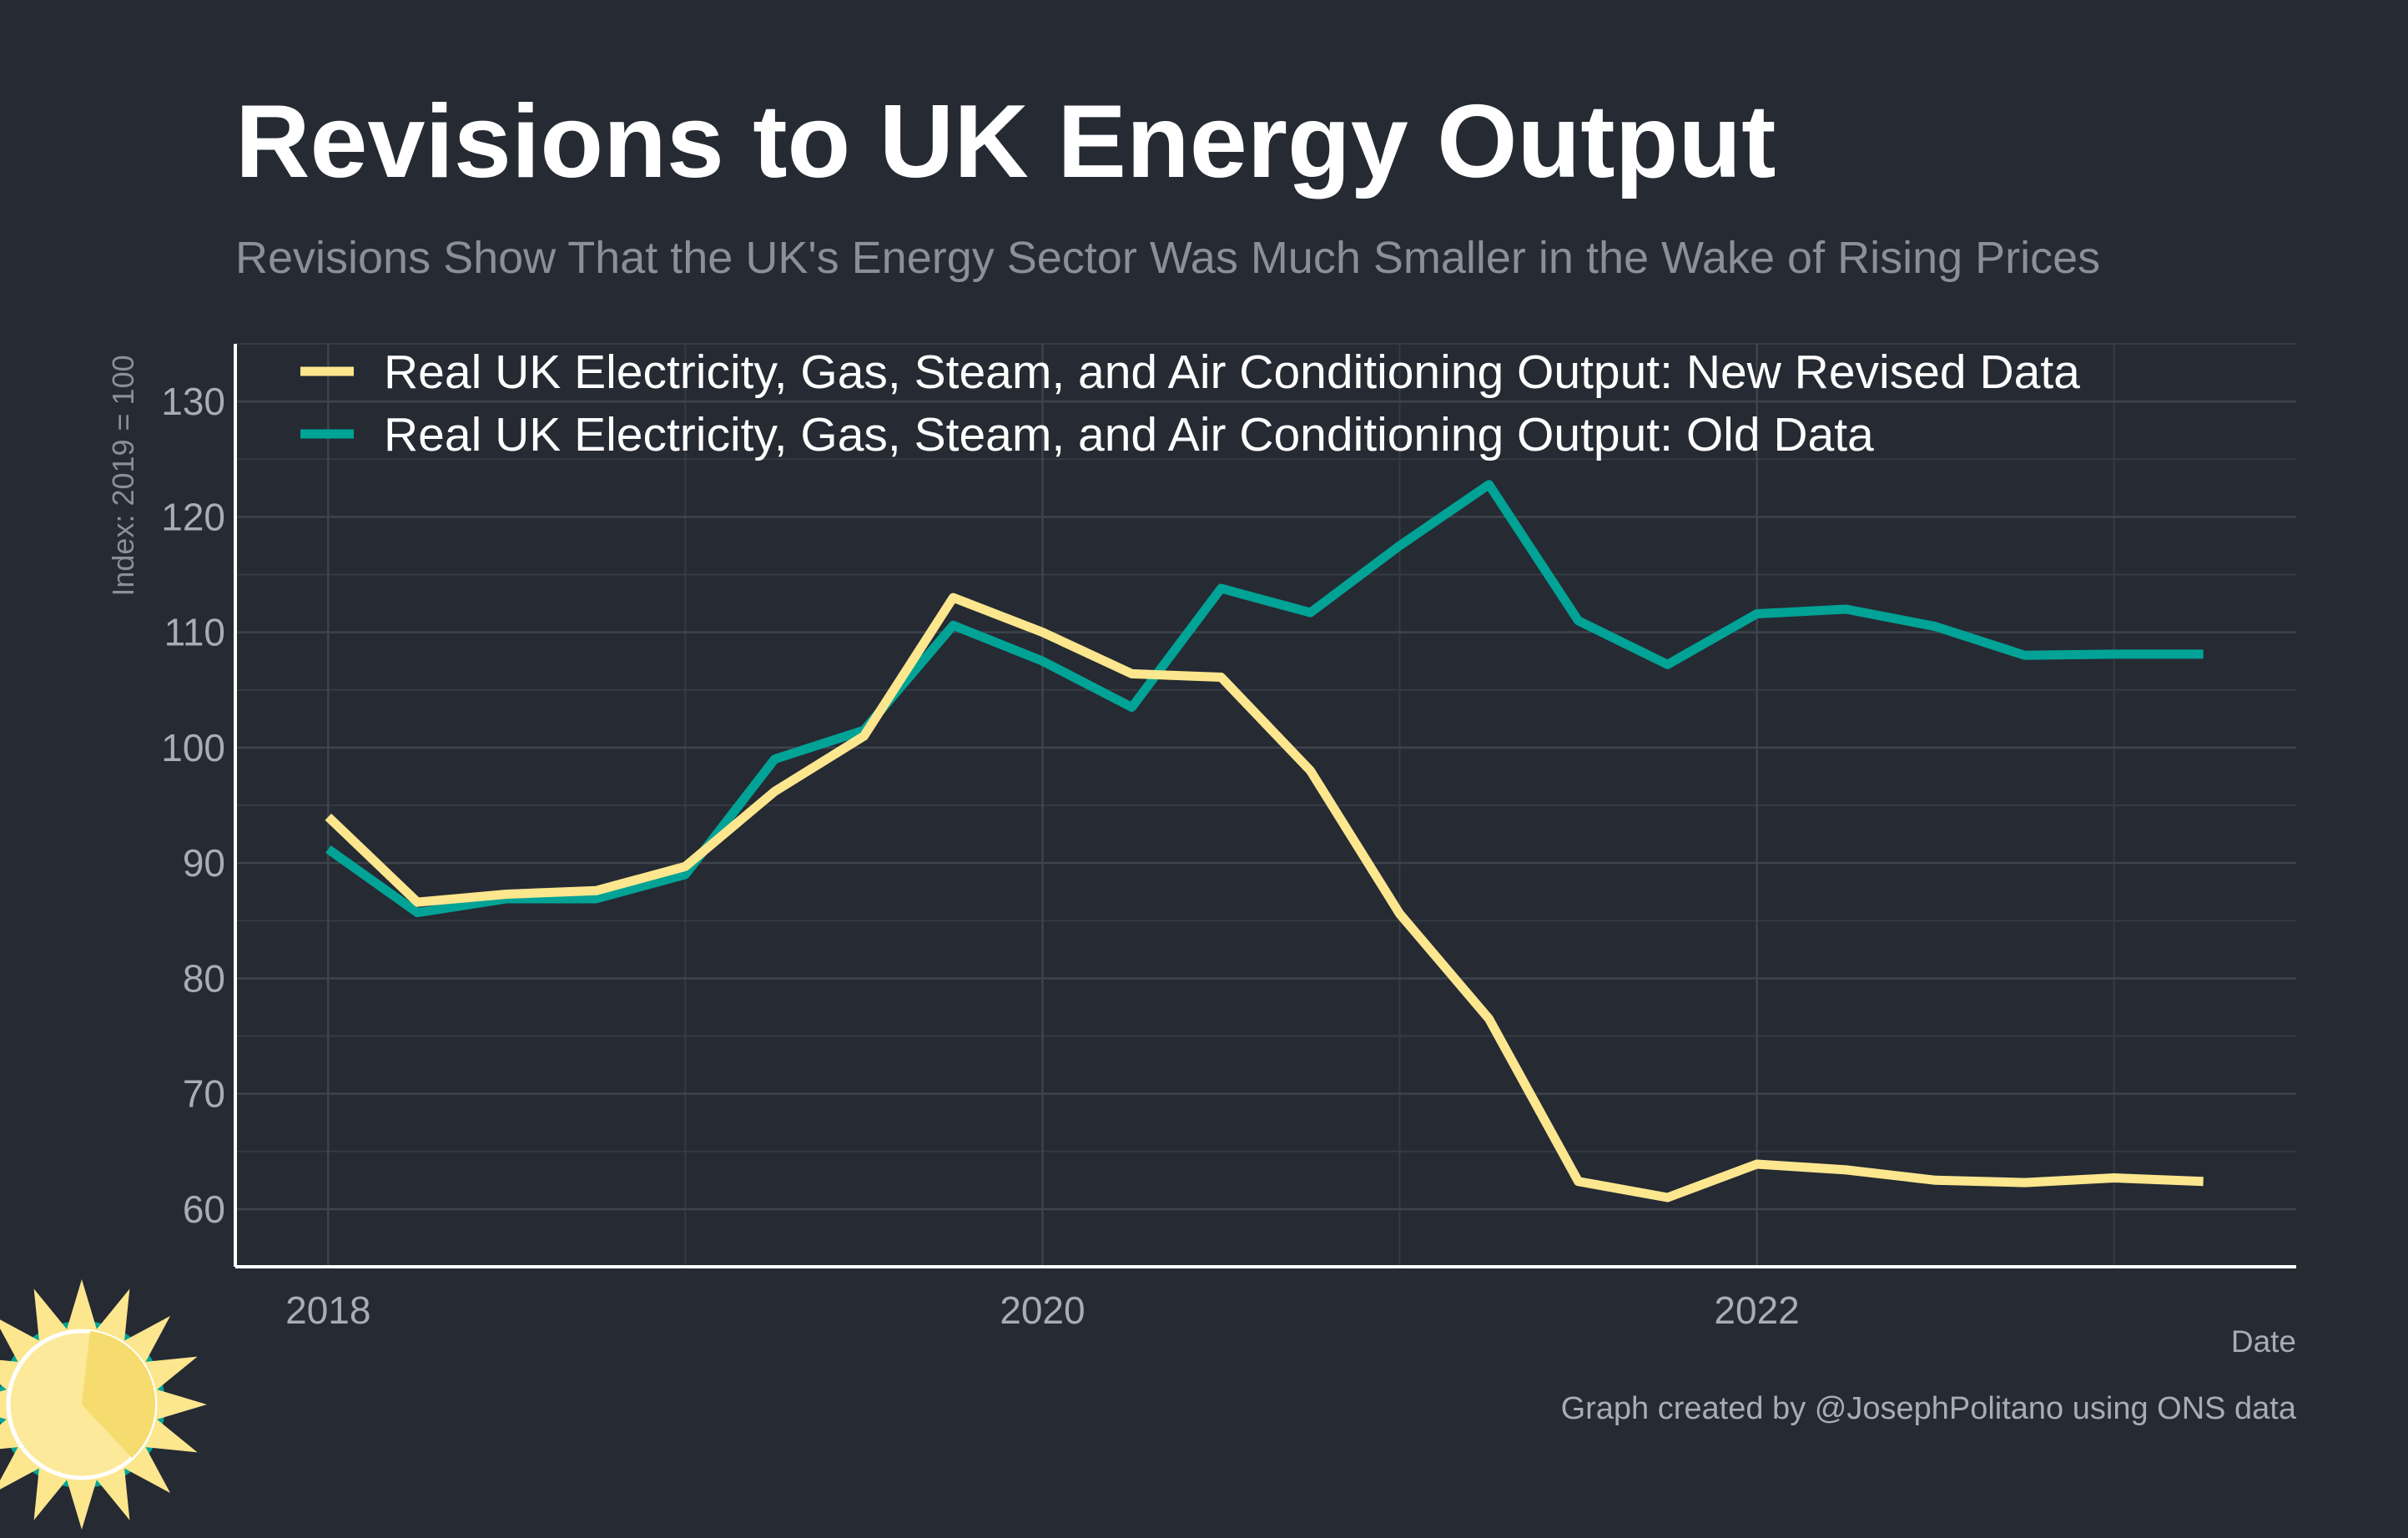 This screenshot has width=2408, height=1538. What do you see at coordinates (193, 401) in the screenshot?
I see `y-tick-label: 130` at bounding box center [193, 401].